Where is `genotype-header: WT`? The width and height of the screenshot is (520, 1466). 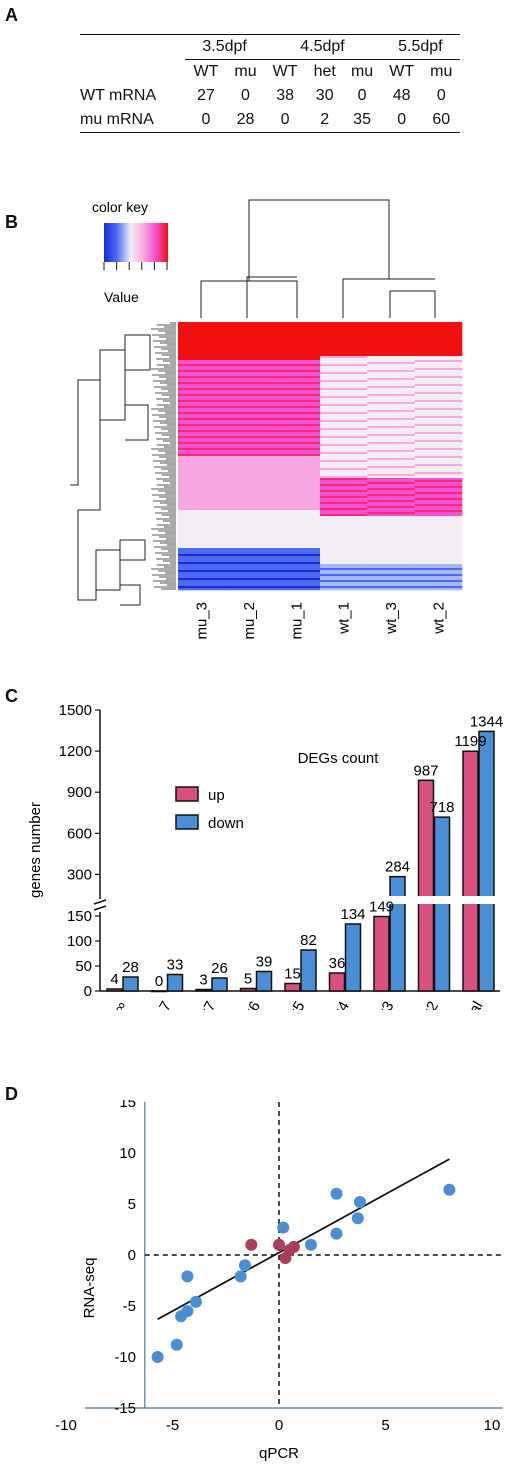
genotype-header: WT is located at coordinates (402, 71).